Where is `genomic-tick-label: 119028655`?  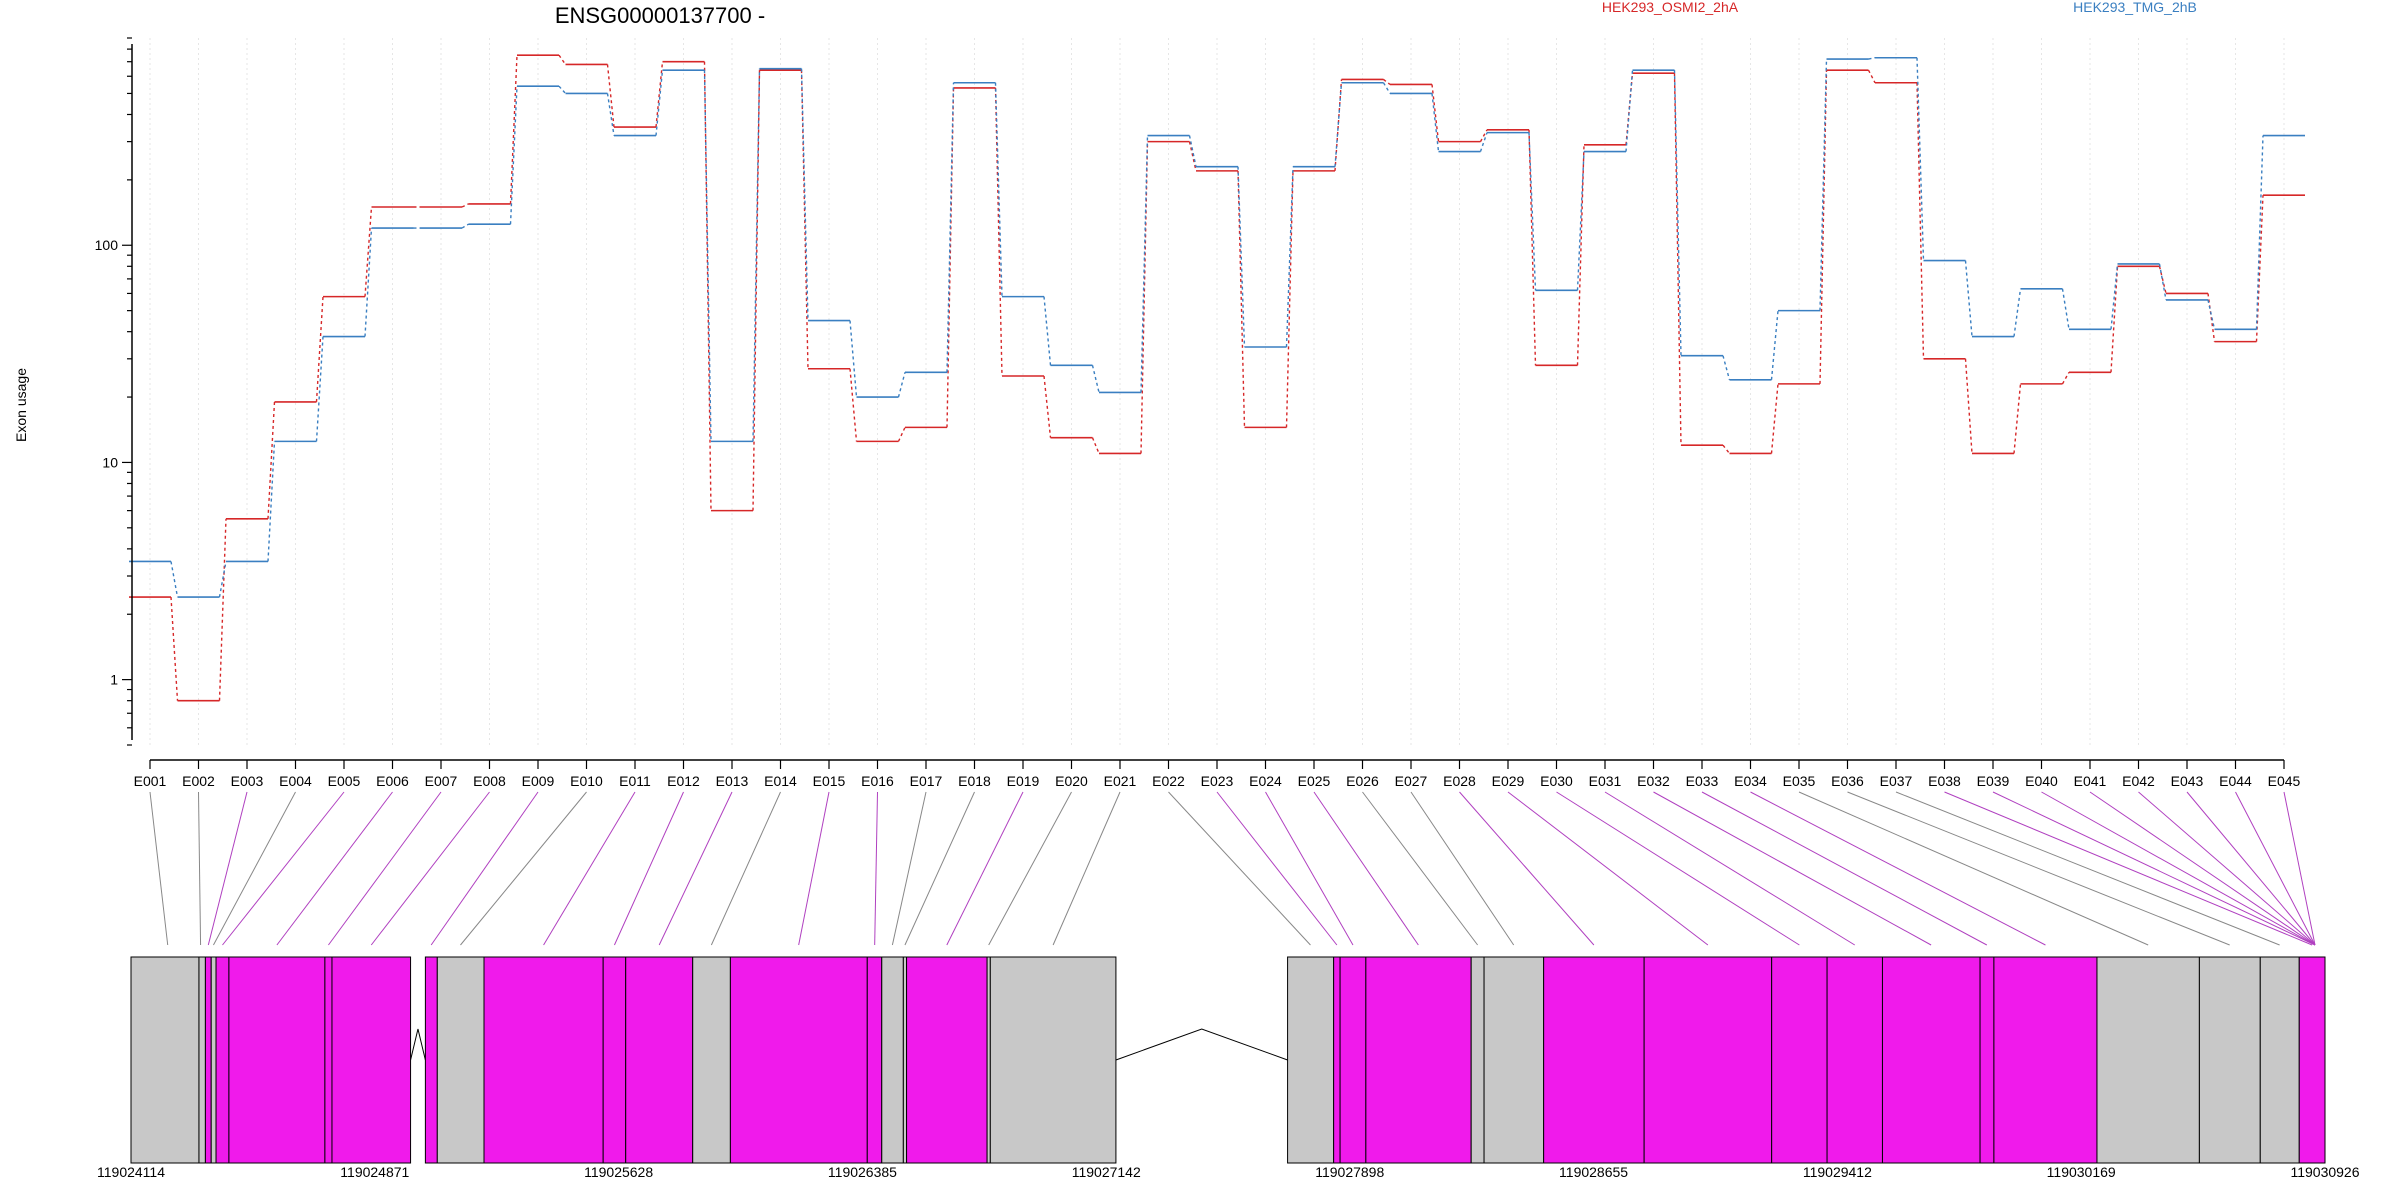
genomic-tick-label: 119028655 is located at coordinates (1593, 1172).